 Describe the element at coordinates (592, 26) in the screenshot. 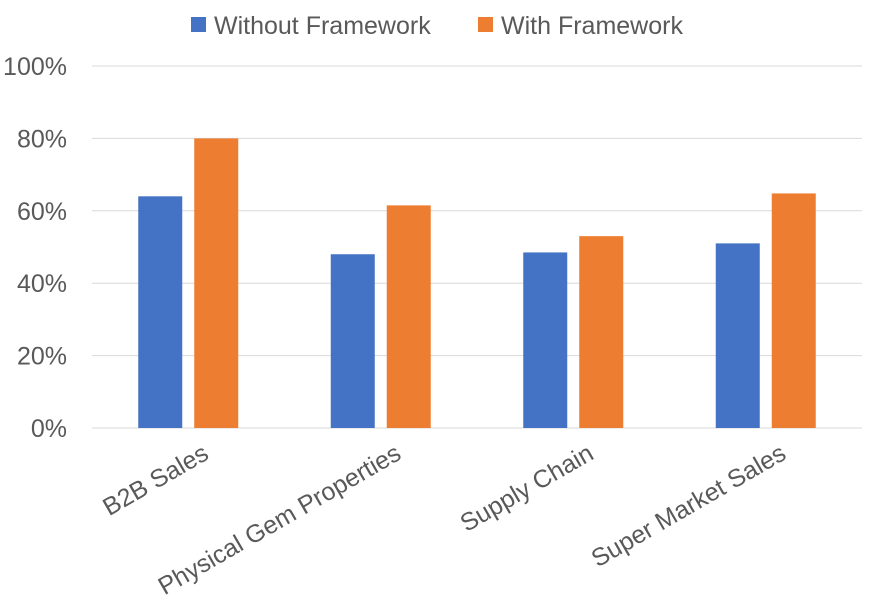

I see `legend-label: With Framework` at that location.